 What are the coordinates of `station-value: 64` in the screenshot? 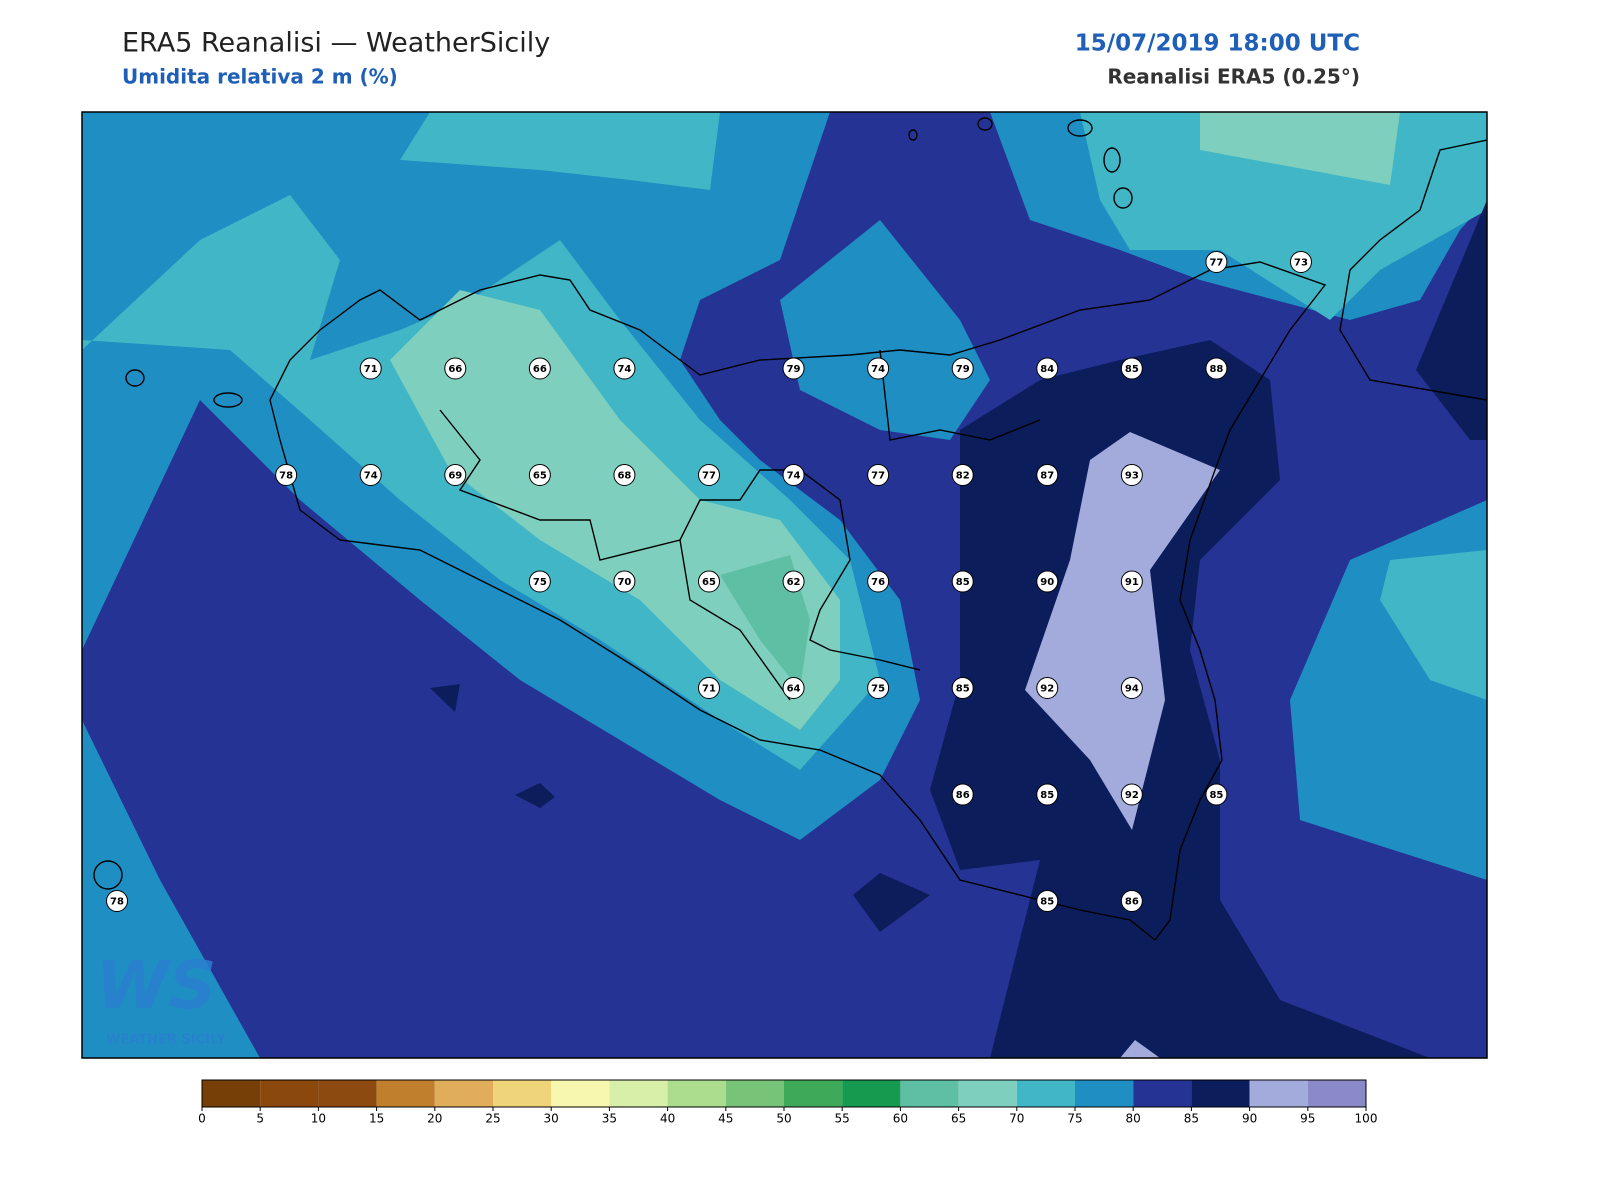 It's located at (794, 689).